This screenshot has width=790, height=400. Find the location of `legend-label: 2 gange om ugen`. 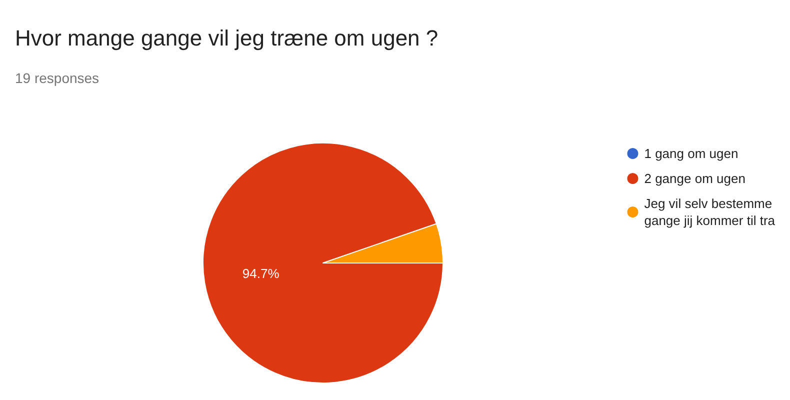

legend-label: 2 gange om ugen is located at coordinates (695, 178).